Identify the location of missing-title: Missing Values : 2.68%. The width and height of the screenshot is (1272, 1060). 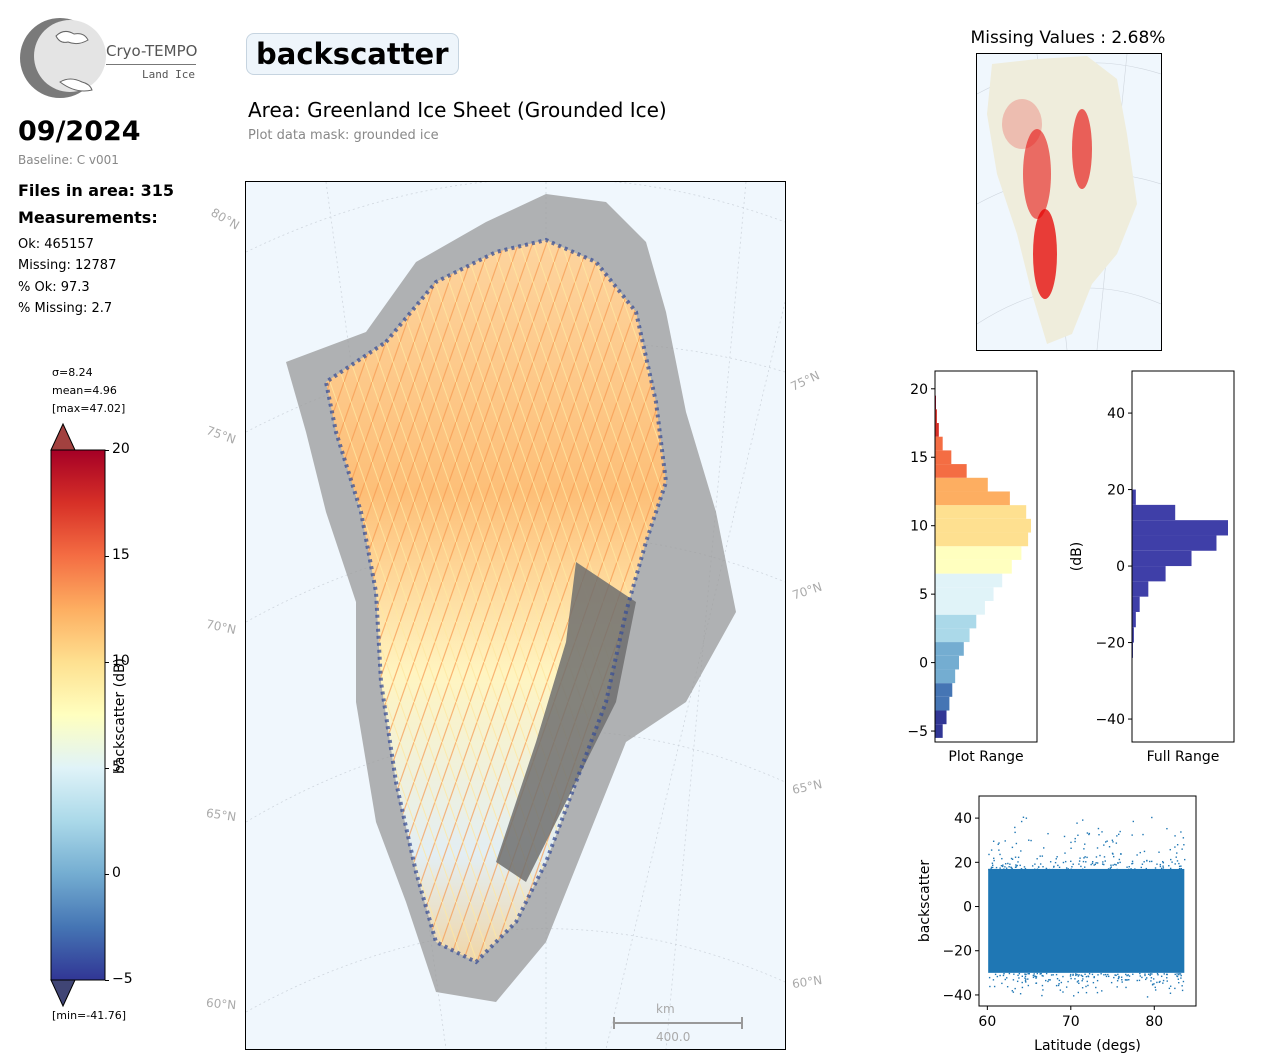
(1068, 38).